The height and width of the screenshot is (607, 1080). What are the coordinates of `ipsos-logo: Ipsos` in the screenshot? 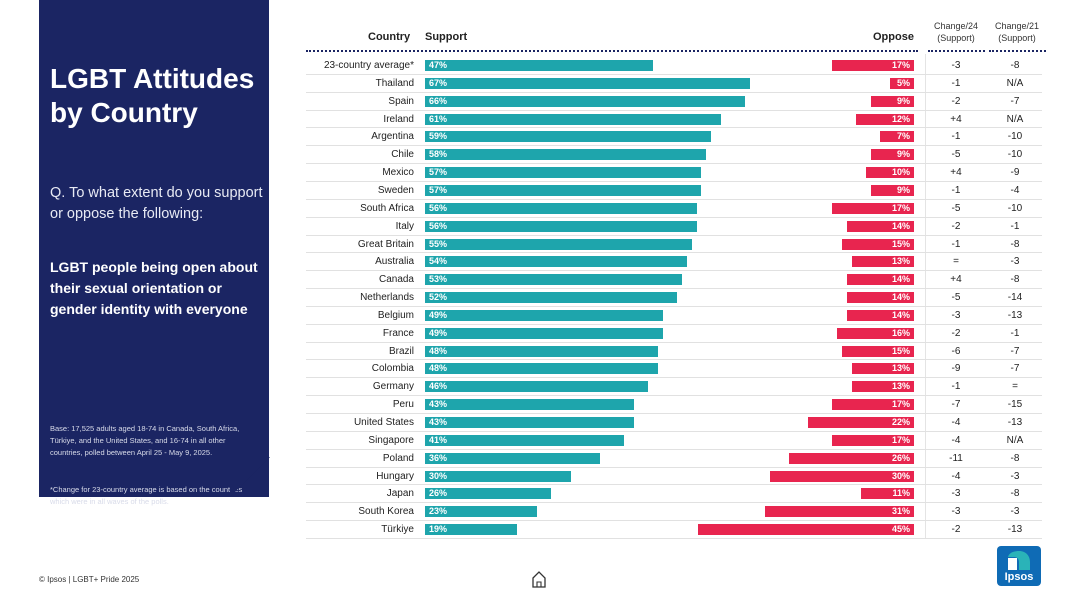 It's located at (1019, 566).